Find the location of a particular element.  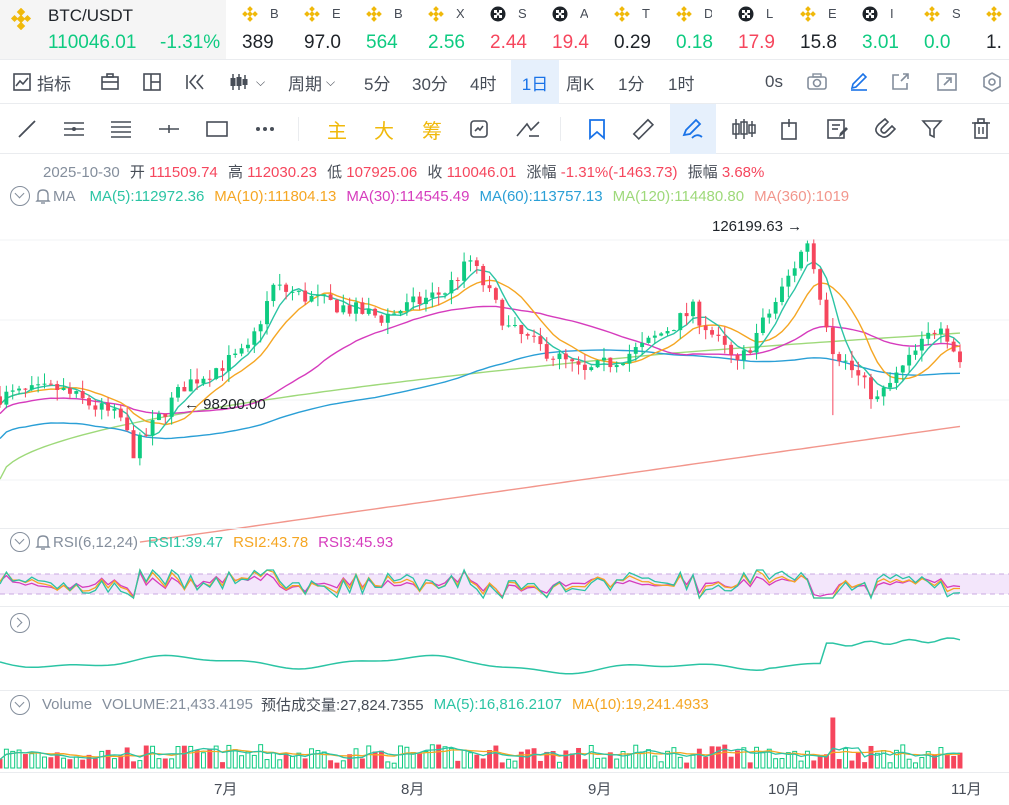

interval-tab: 1分 is located at coordinates (631, 84).